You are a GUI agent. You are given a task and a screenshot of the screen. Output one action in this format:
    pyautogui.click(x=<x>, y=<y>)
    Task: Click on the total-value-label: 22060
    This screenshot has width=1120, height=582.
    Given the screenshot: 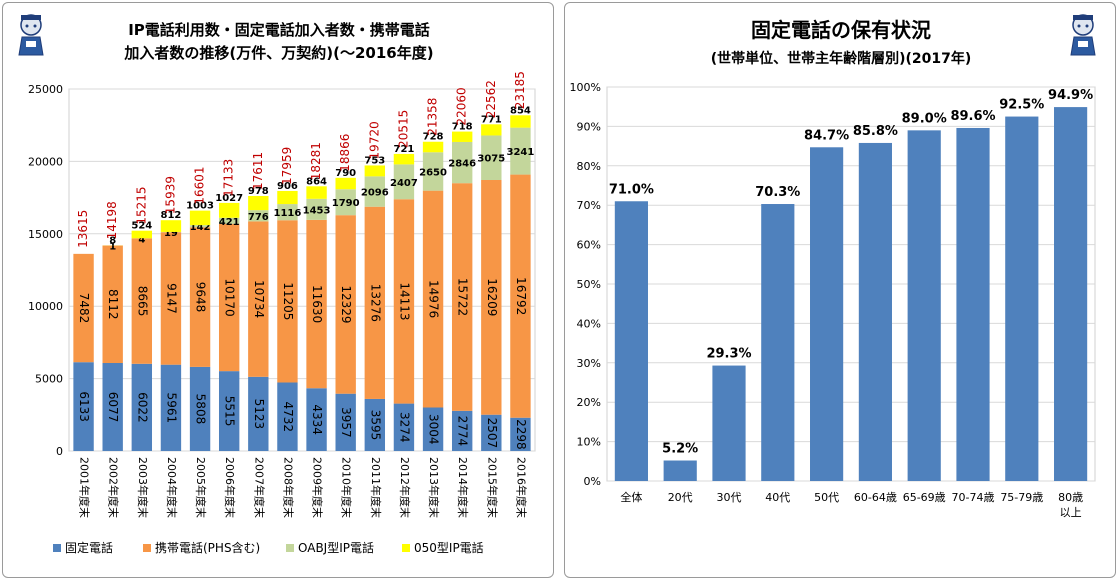 What is the action you would take?
    pyautogui.click(x=462, y=106)
    